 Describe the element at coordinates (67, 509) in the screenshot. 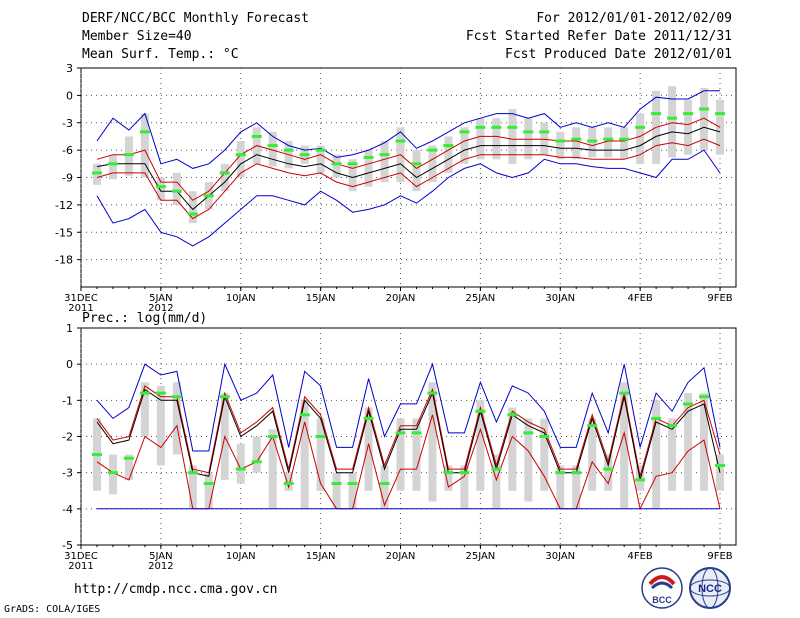

I see `y-tick-label: -4` at that location.